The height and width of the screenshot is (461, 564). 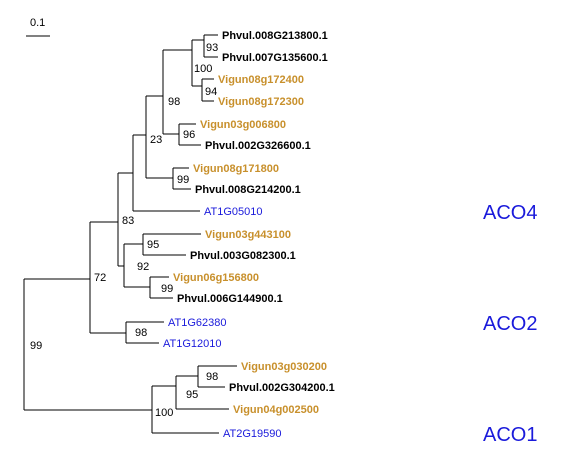 I want to click on support-value: 83, so click(x=128, y=221).